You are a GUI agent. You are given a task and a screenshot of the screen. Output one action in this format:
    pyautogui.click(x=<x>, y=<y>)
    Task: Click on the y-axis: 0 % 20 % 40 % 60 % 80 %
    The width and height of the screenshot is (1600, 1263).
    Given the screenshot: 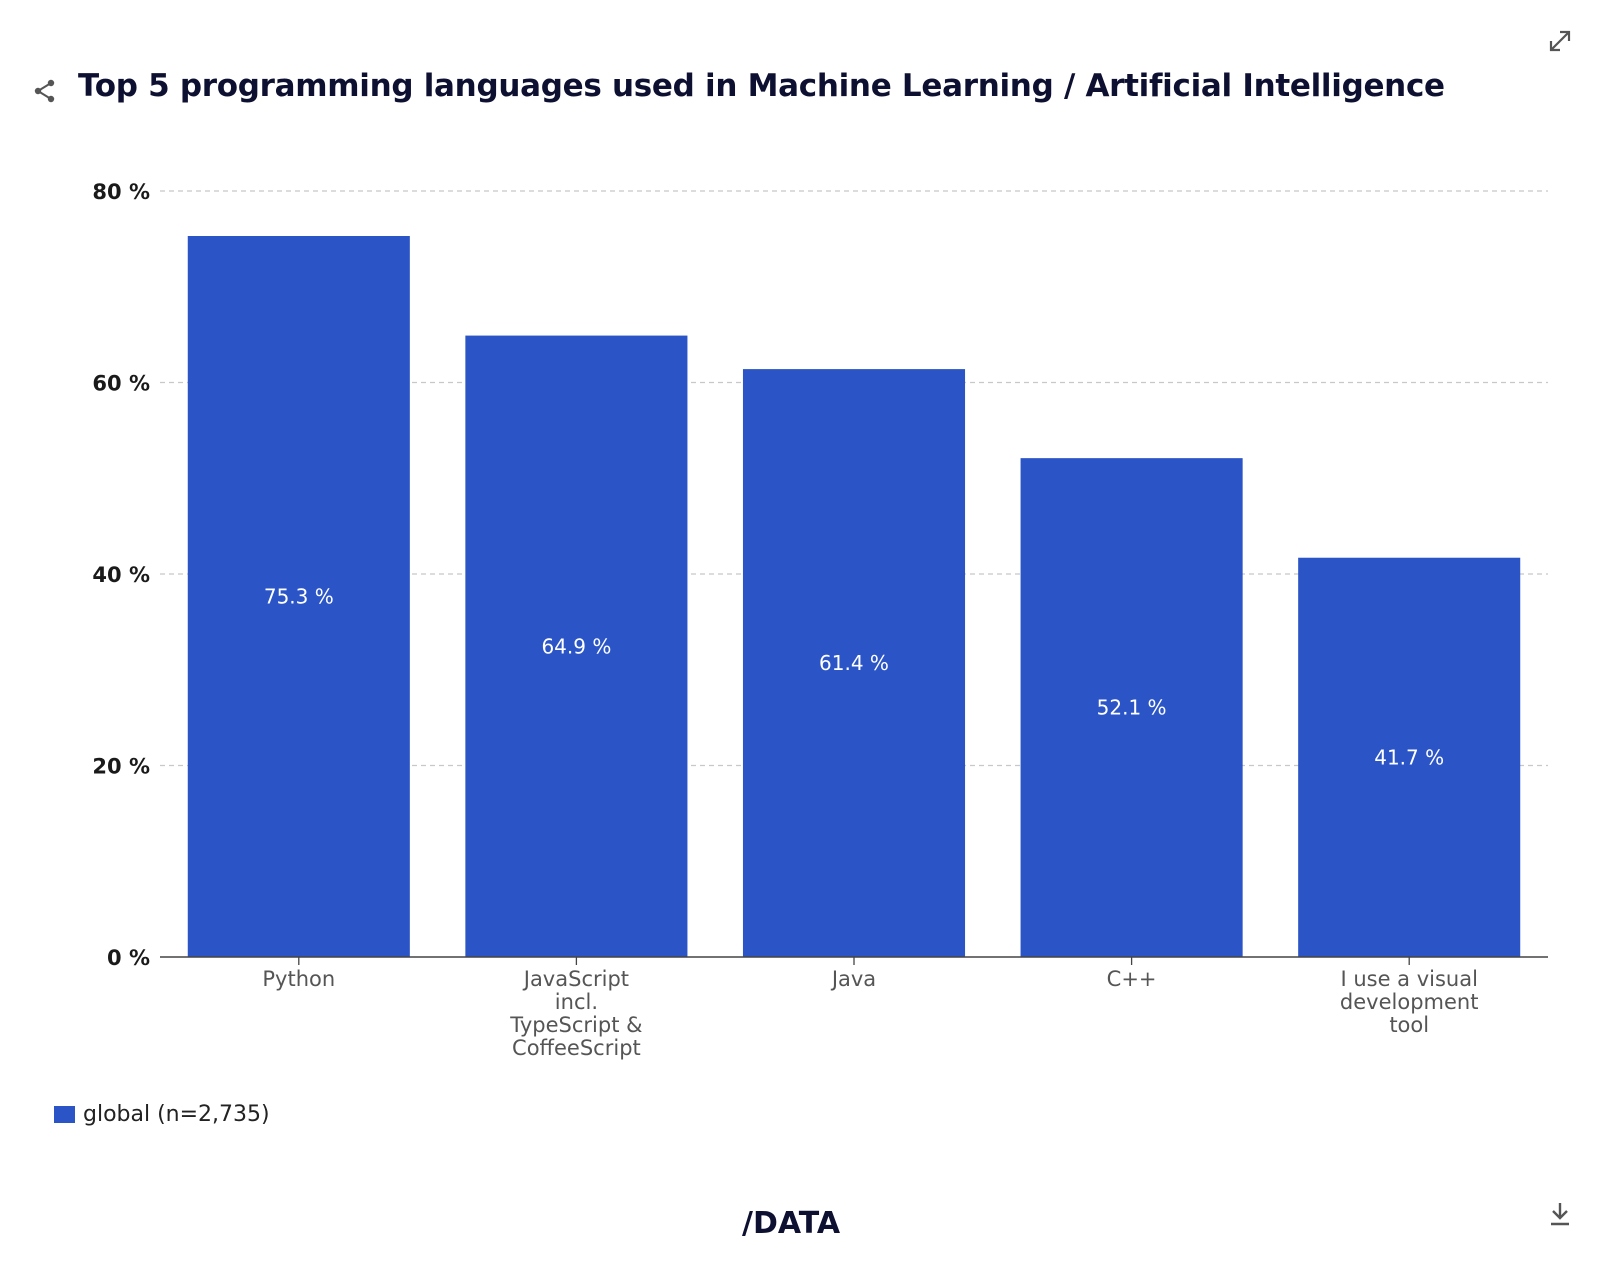 What is the action you would take?
    pyautogui.click(x=121, y=575)
    